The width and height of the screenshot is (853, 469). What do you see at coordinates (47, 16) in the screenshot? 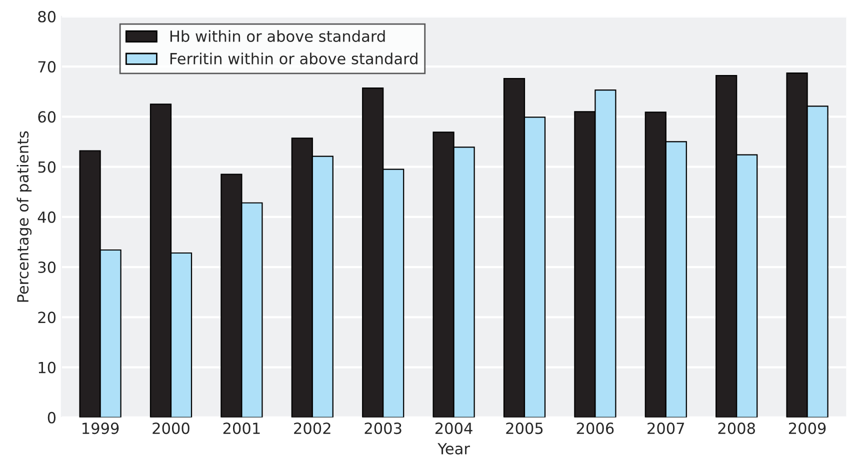
I see `y-tick-label: 80` at bounding box center [47, 16].